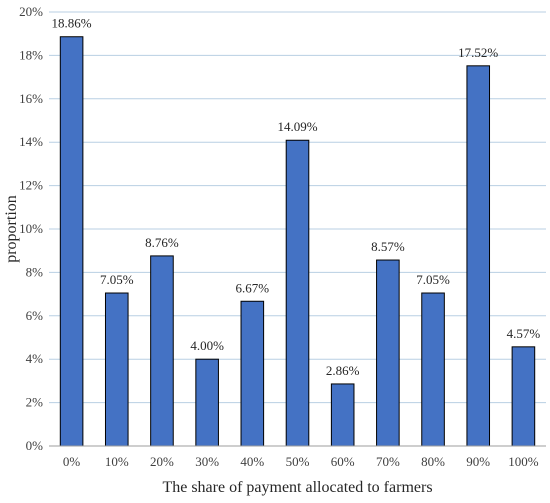 This screenshot has width=550, height=503. I want to click on y-tick-label: 18%, so click(31, 54).